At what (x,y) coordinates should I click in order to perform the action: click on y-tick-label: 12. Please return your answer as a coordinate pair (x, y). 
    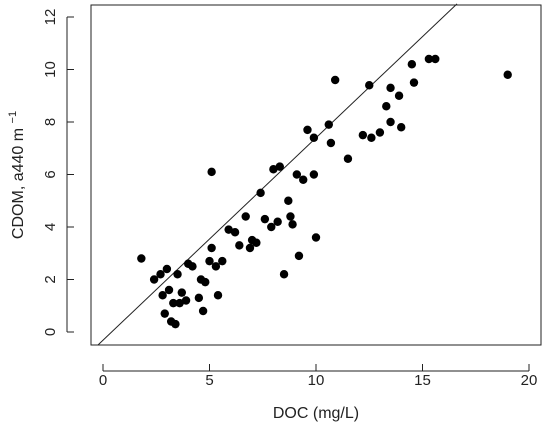
    Looking at the image, I should click on (50, 17).